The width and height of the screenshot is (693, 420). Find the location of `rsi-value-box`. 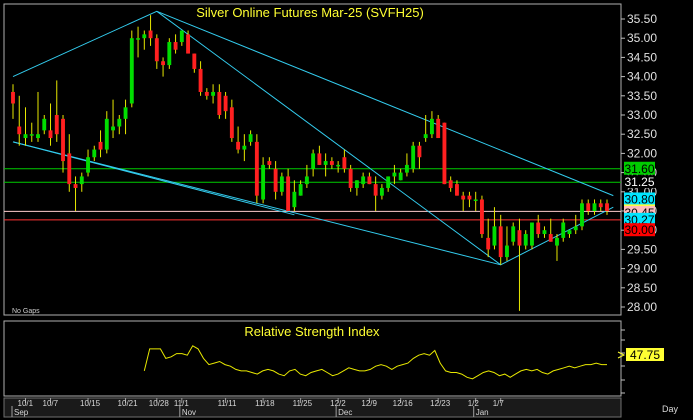

rsi-value-box is located at coordinates (645, 354).